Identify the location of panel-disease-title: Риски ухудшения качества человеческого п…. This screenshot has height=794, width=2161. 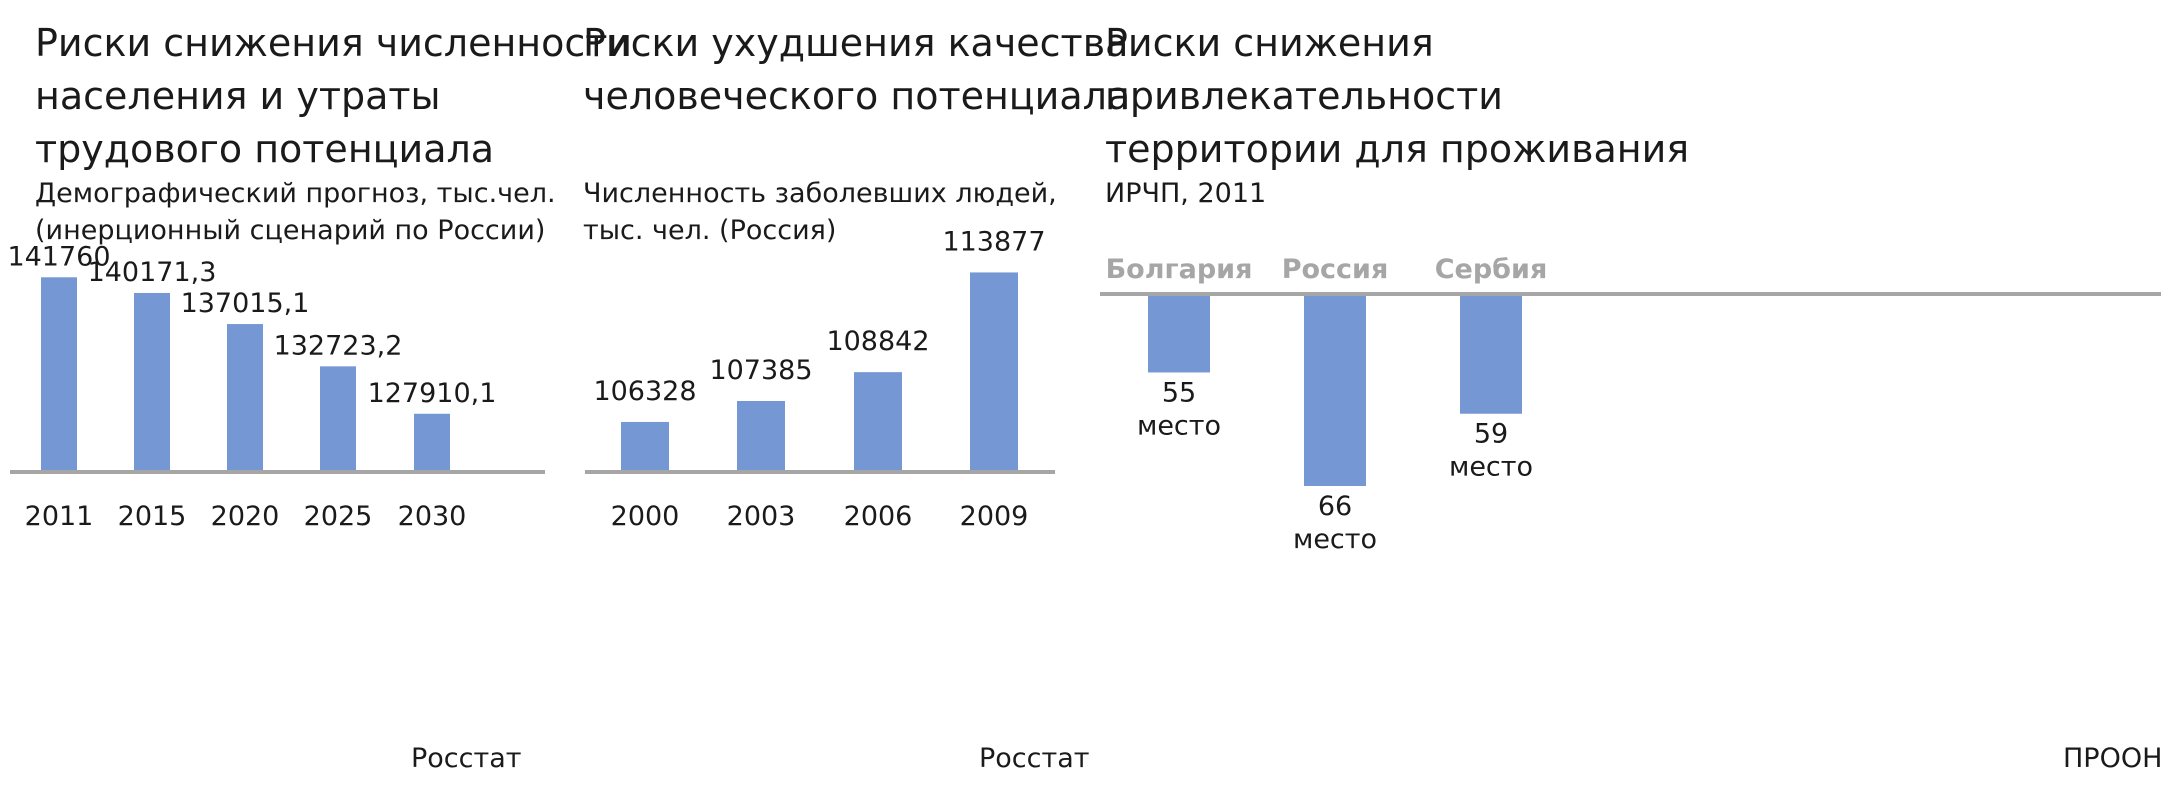
(857, 69).